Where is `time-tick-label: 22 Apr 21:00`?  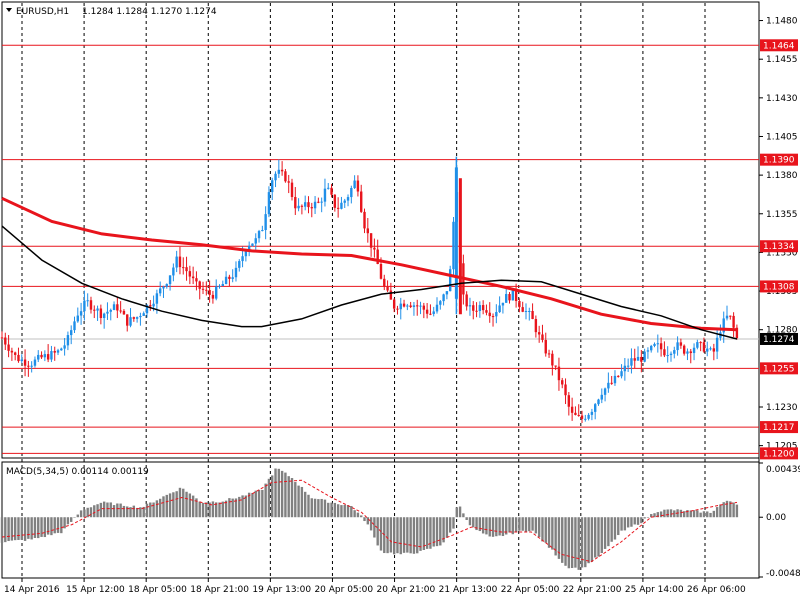 time-tick-label: 22 Apr 21:00 is located at coordinates (592, 590).